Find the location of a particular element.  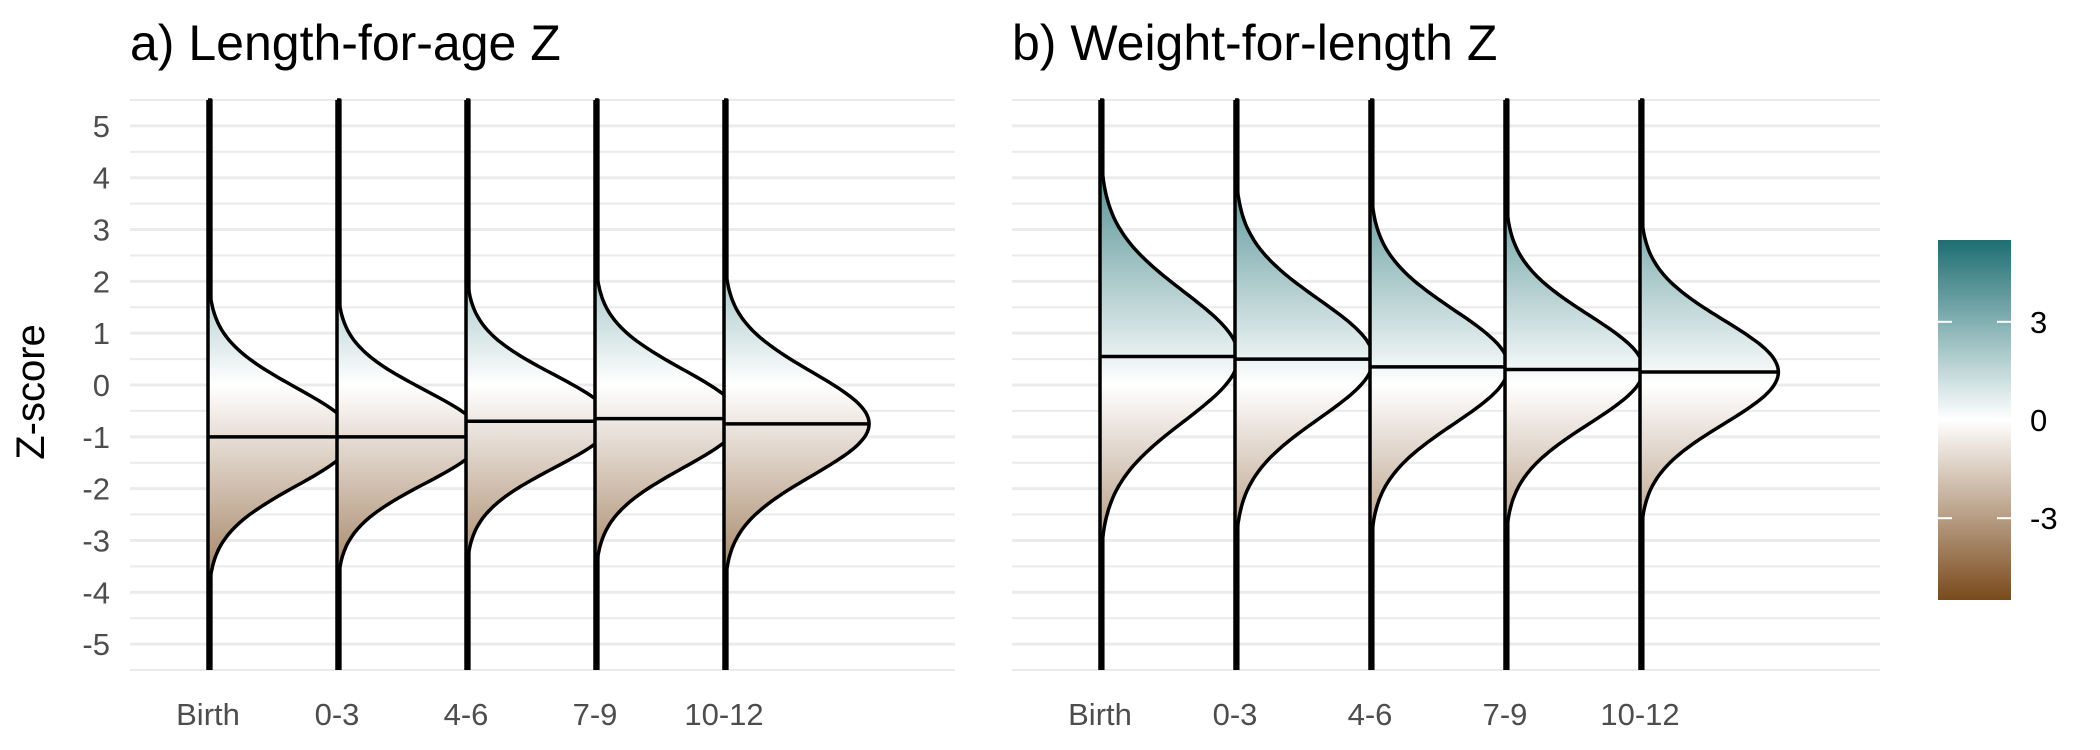

y-tick-label: -2 is located at coordinates (96, 489).